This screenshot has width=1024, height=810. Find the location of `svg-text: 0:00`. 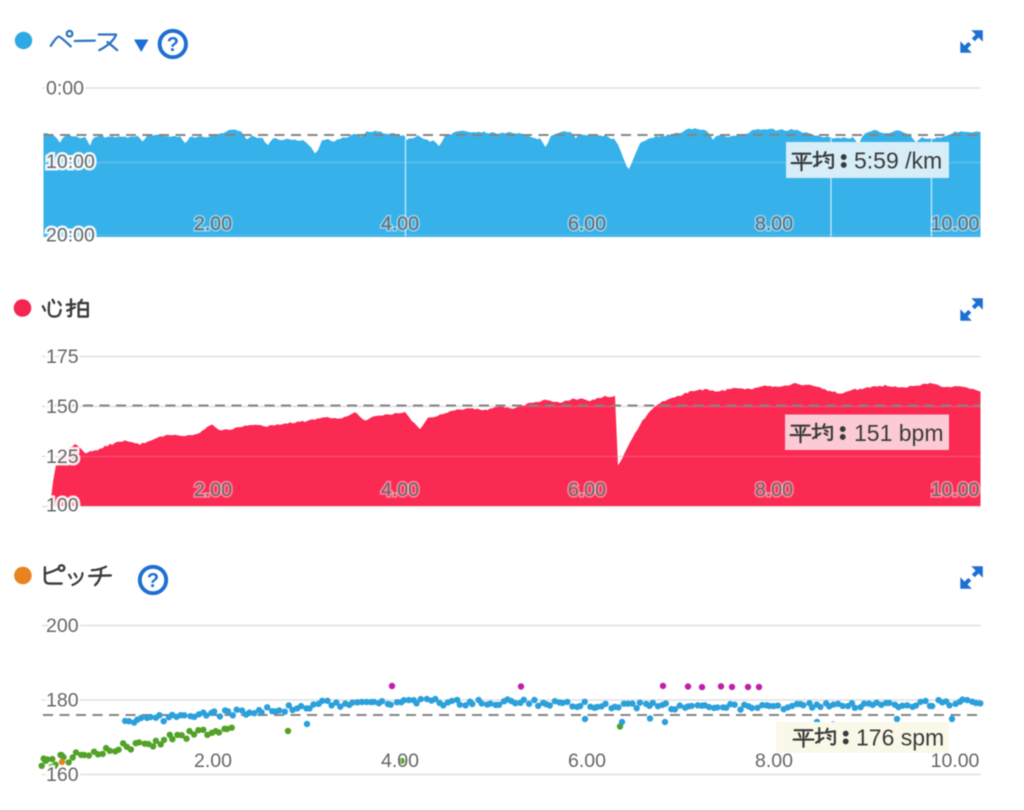

svg-text: 0:00 is located at coordinates (65, 89).